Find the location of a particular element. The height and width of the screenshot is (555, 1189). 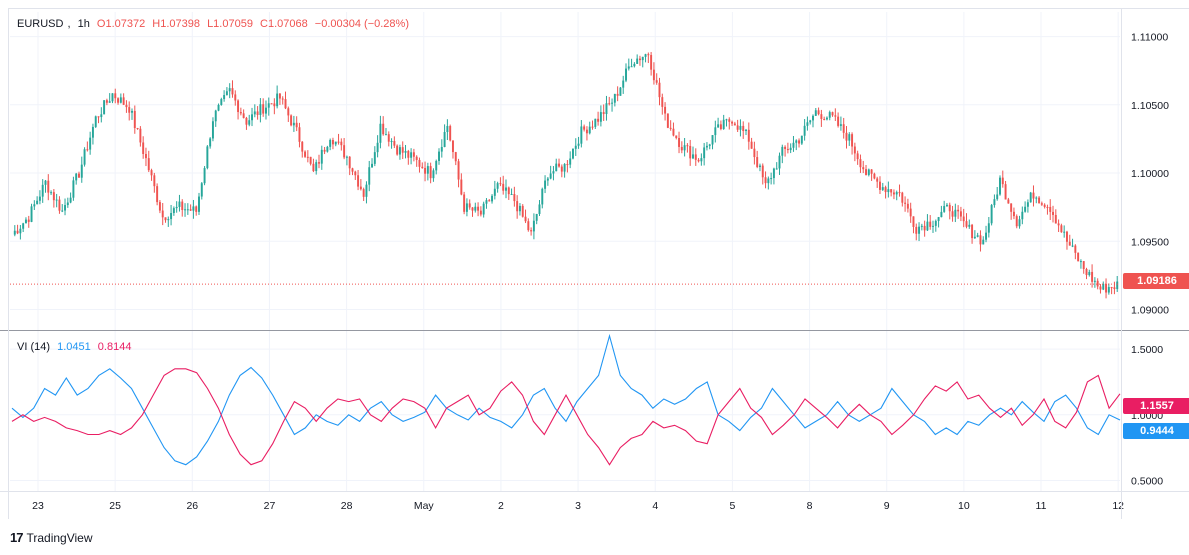

legend-open: O1.07372 is located at coordinates (121, 24).